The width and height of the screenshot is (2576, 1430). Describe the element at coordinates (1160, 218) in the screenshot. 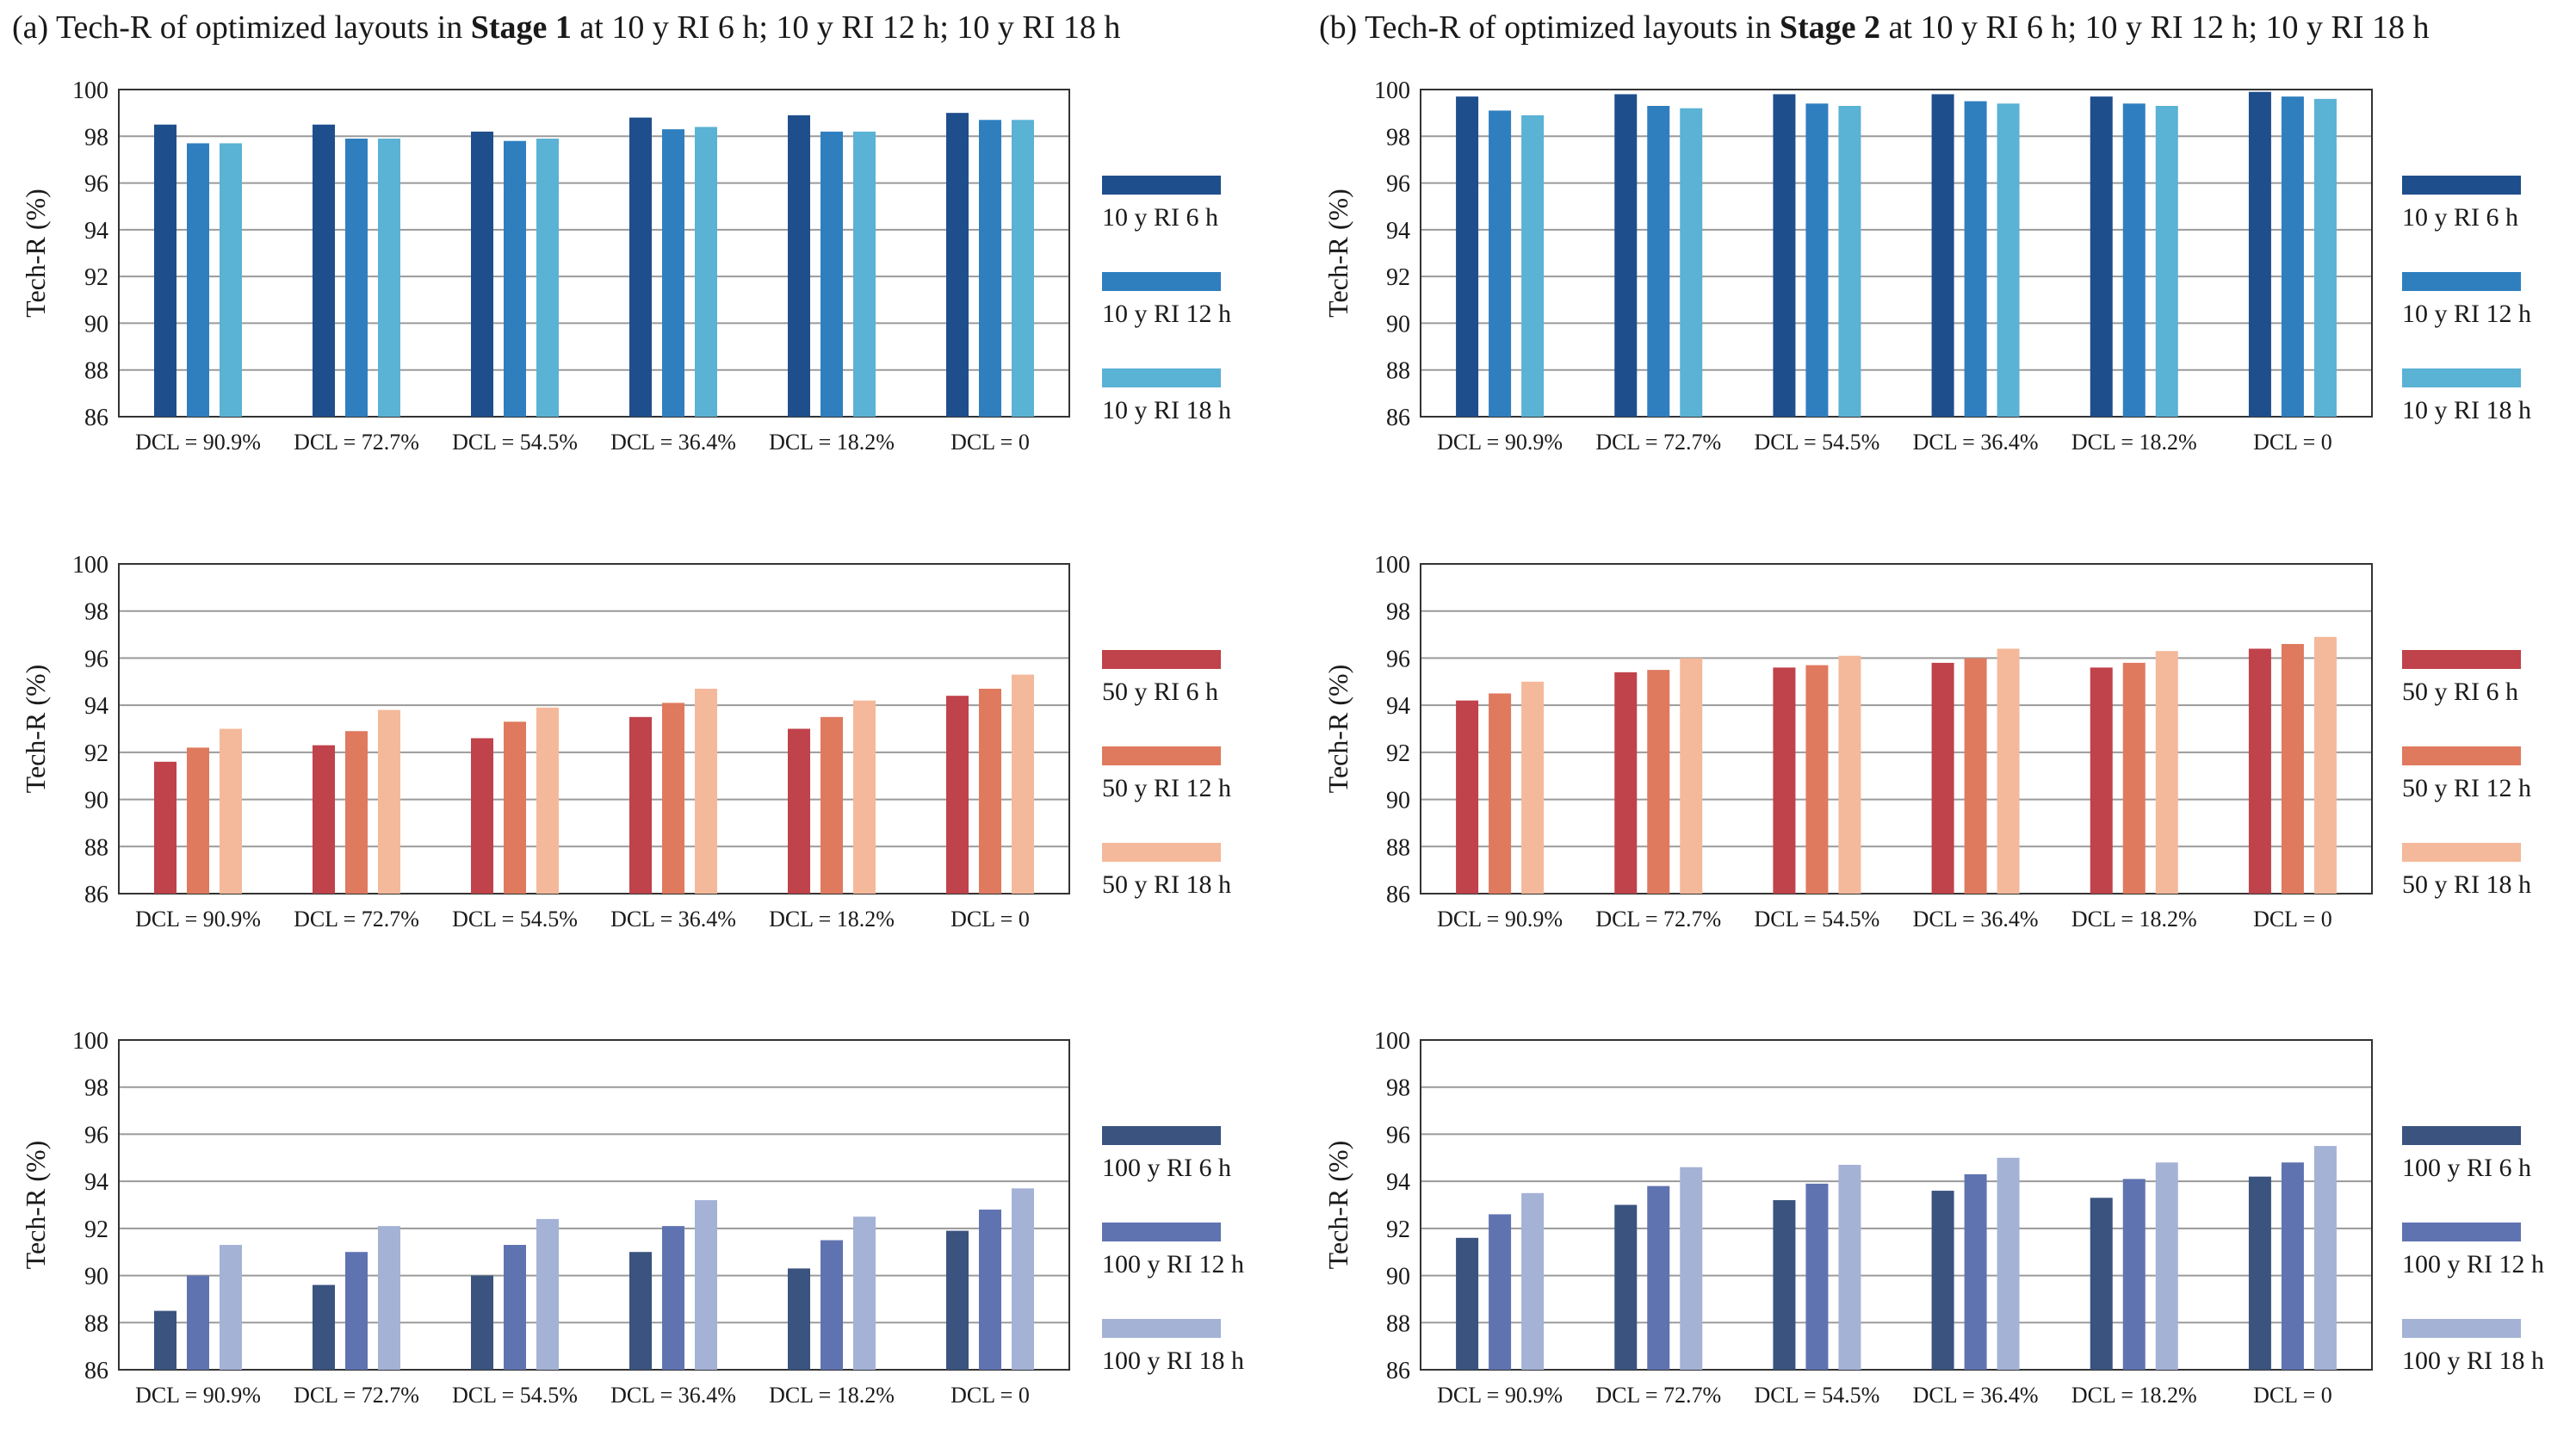

I see `legend-label: 10 y RI 6 h` at that location.